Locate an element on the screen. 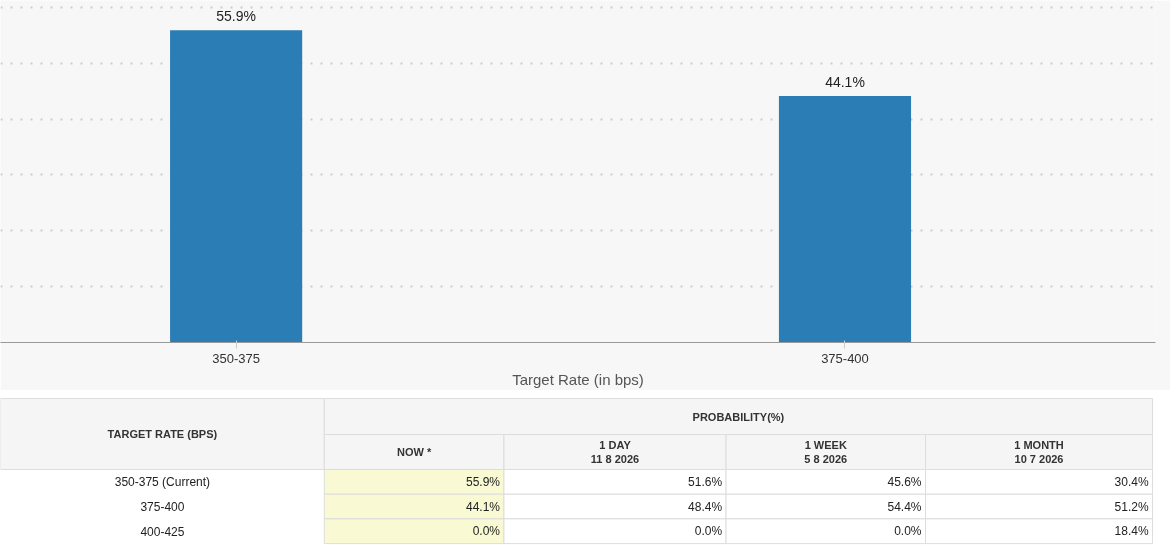  x-axis-title: Target Rate (in bps) is located at coordinates (578, 379).